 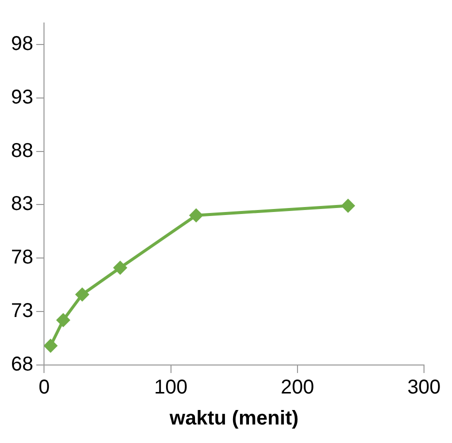 What do you see at coordinates (22, 43) in the screenshot?
I see `y-tick-label: 98` at bounding box center [22, 43].